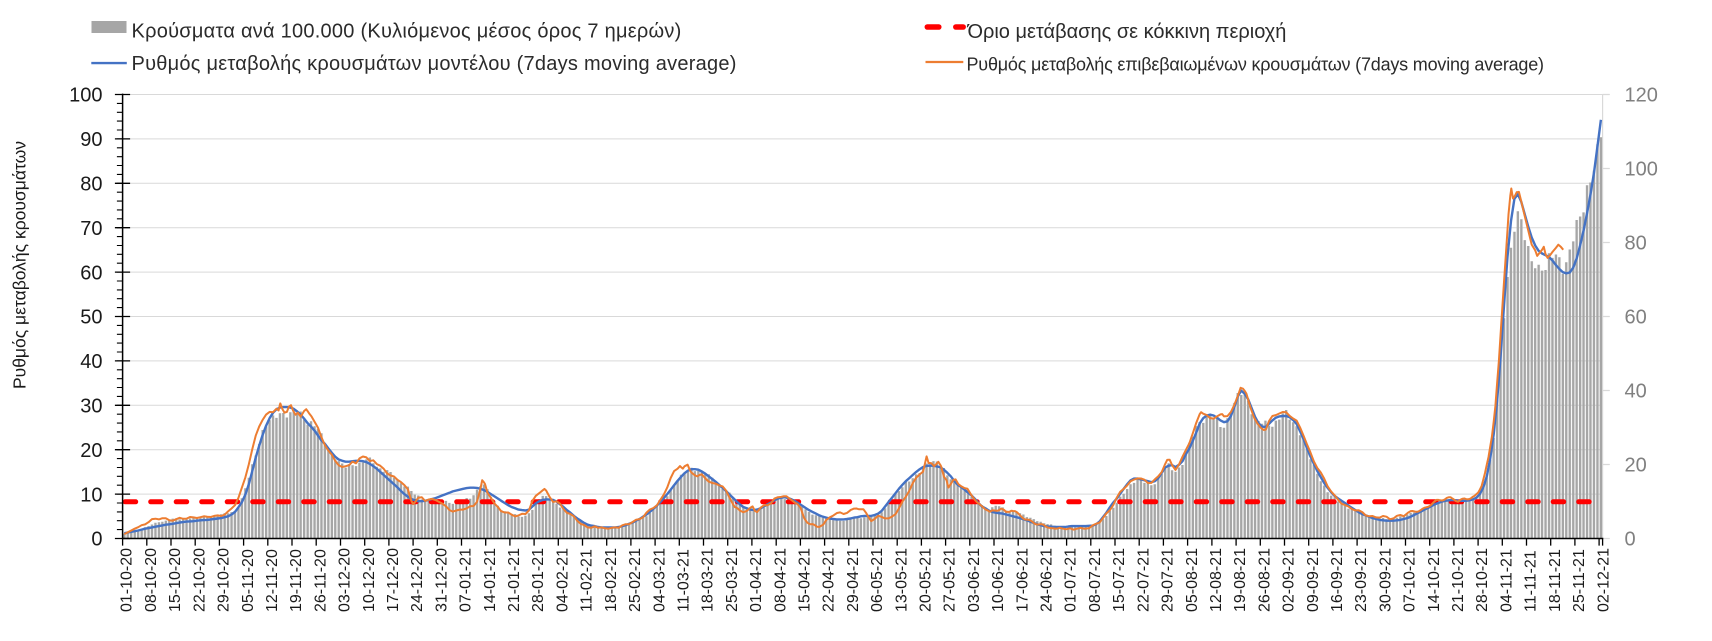 This screenshot has height=641, width=1712. I want to click on svg-text: 29-07-21, so click(1168, 580).